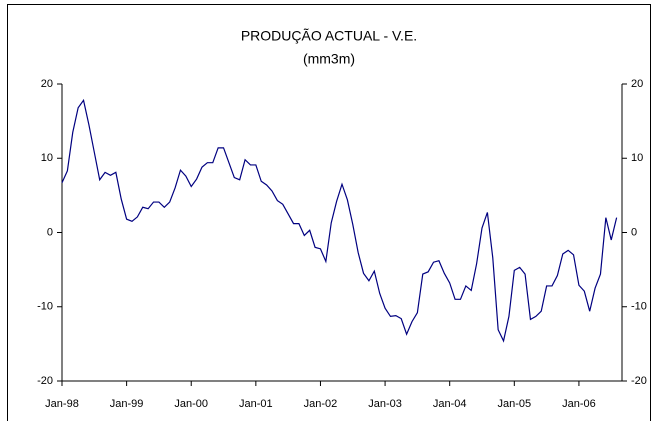  I want to click on x-tick-label: Jan-03, so click(385, 404).